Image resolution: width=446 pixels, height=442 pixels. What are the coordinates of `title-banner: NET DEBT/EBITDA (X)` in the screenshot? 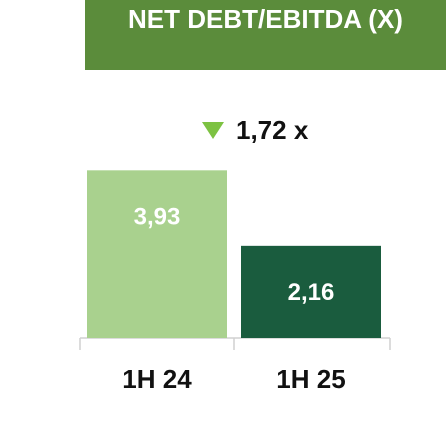 It's located at (265, 35).